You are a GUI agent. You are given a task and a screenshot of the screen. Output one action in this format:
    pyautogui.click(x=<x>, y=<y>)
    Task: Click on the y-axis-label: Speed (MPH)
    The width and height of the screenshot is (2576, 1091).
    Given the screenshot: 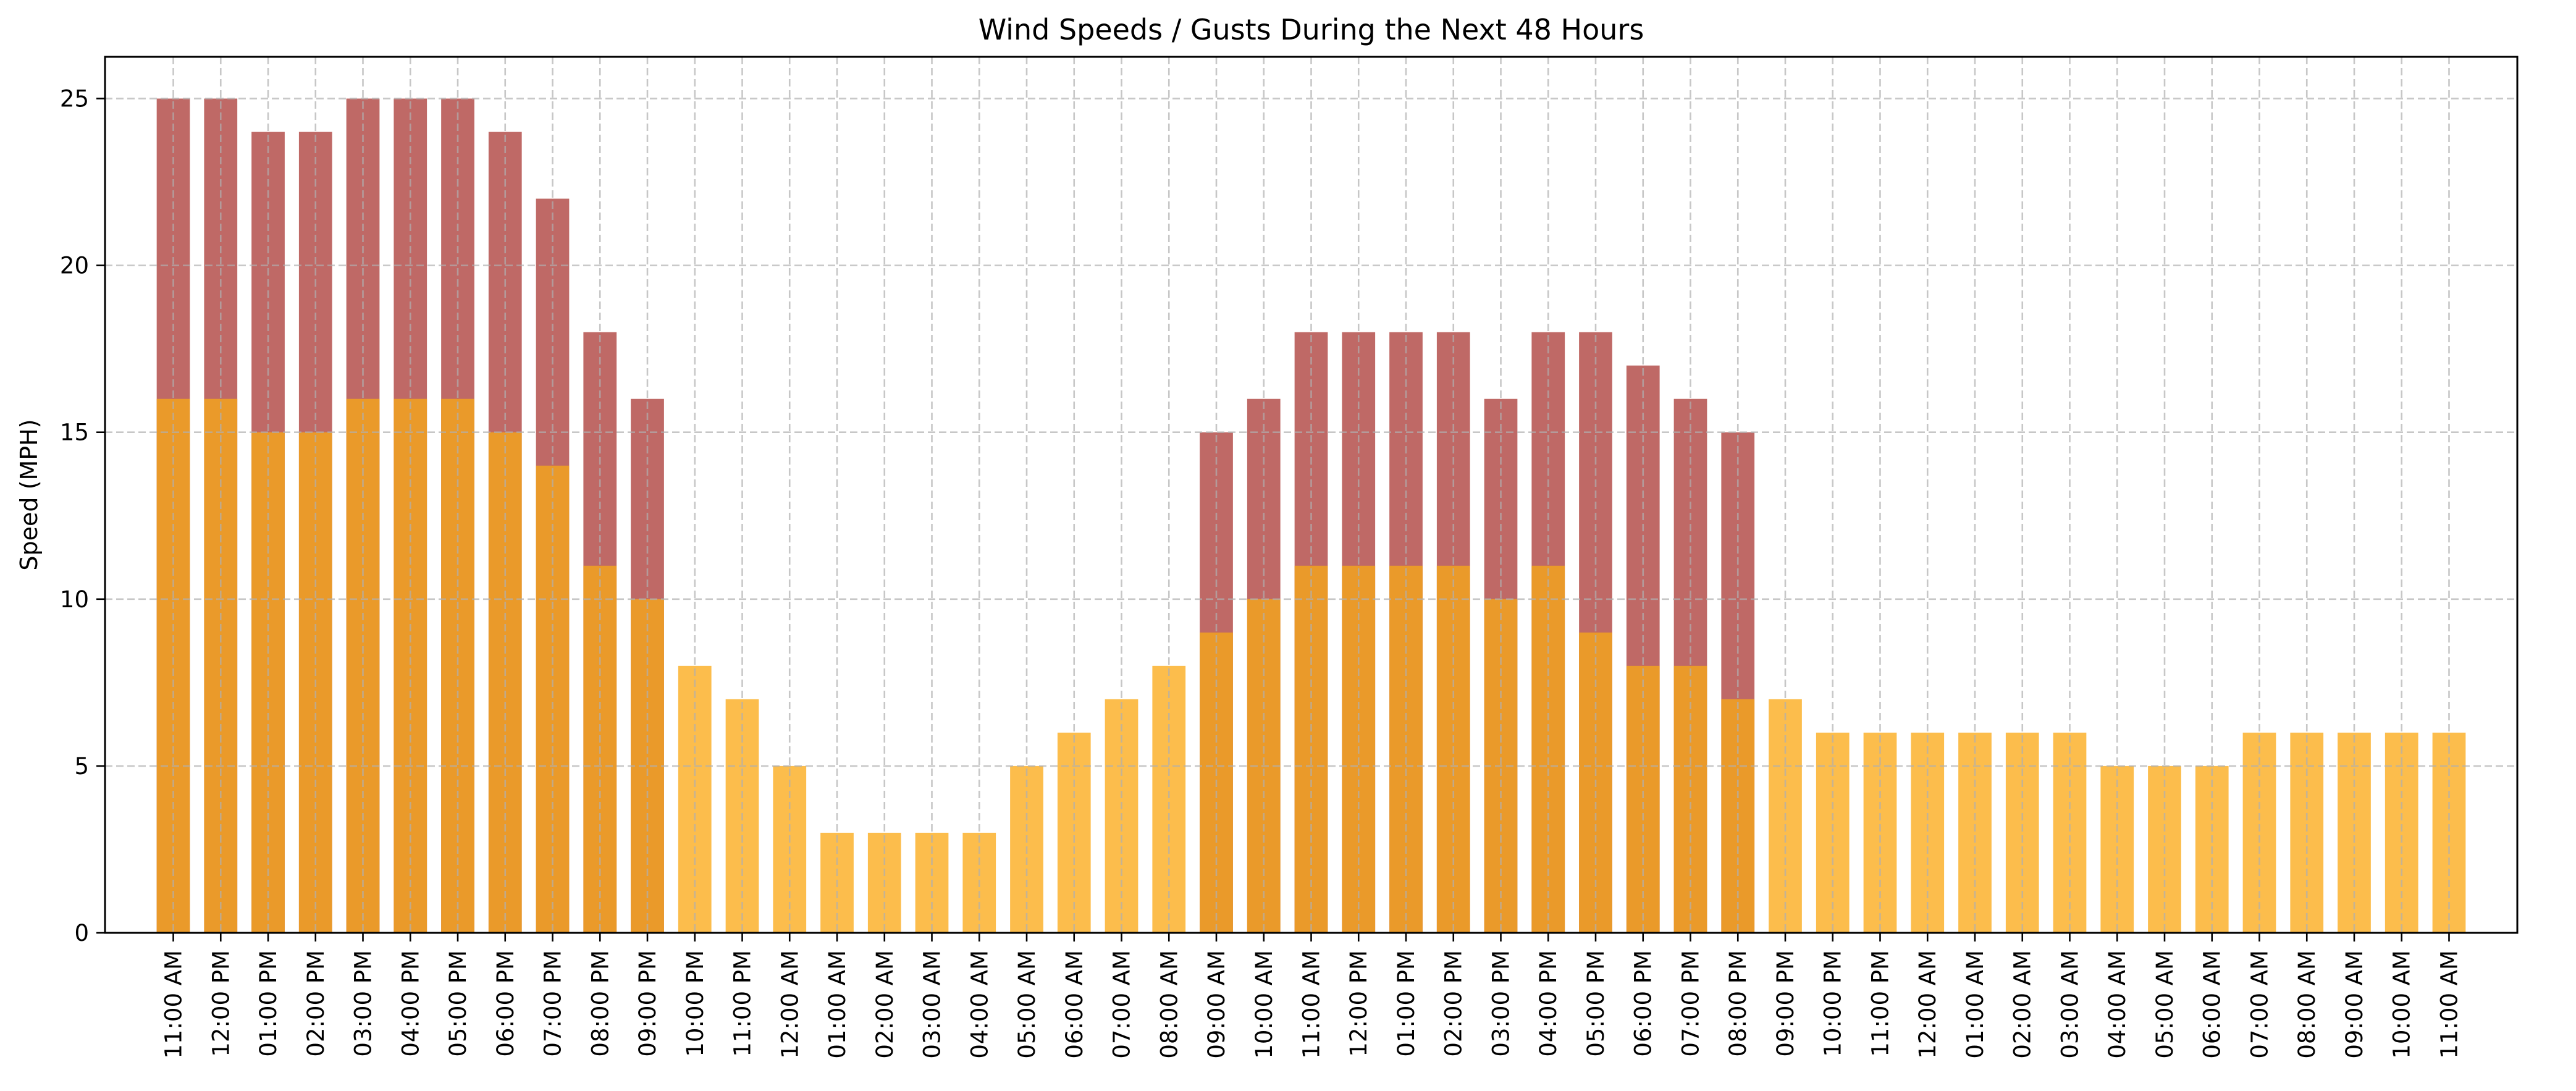 What is the action you would take?
    pyautogui.click(x=29, y=494)
    